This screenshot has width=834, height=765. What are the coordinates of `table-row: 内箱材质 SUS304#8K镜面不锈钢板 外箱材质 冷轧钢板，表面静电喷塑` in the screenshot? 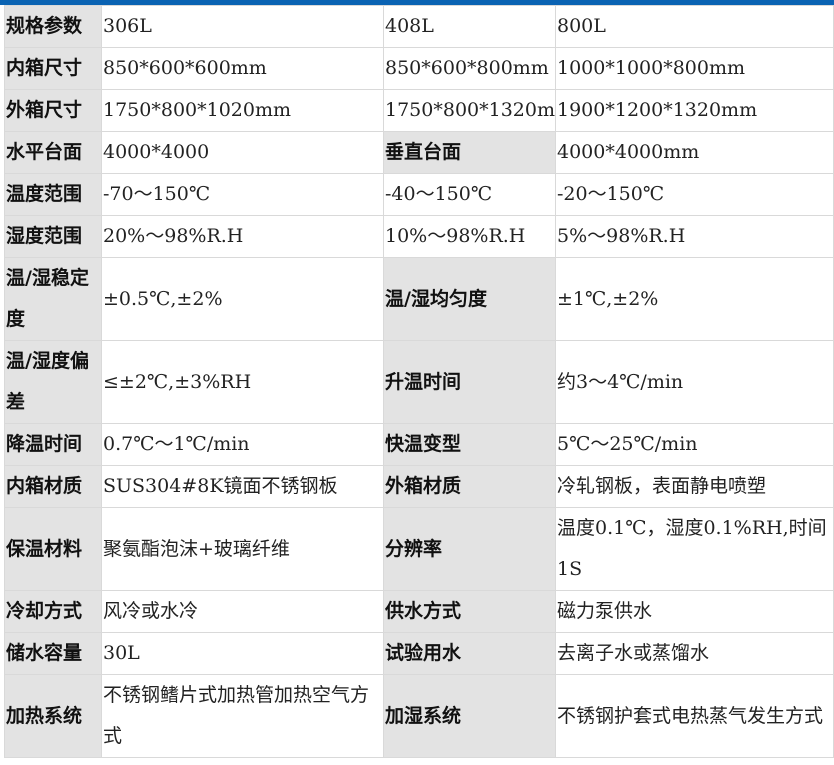 It's located at (419, 486).